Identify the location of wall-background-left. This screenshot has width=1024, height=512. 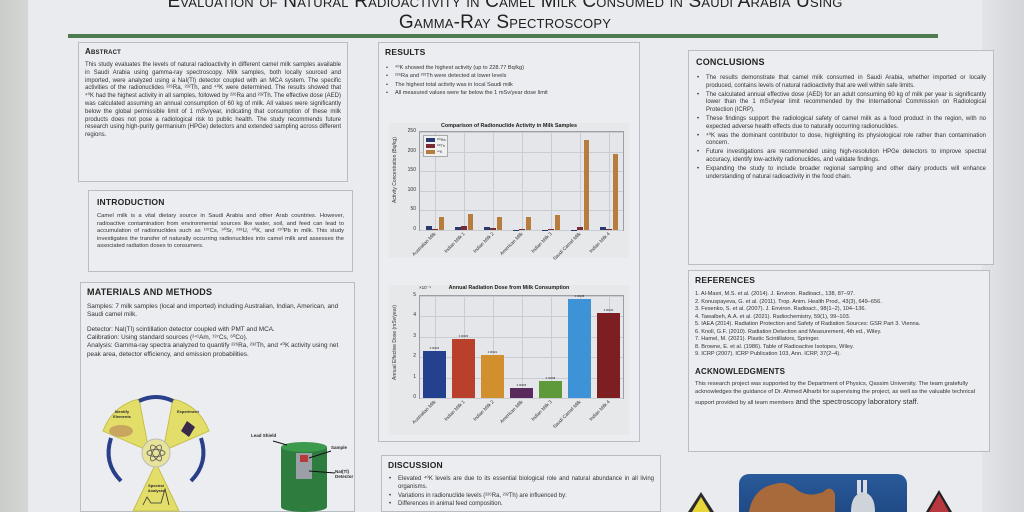
(15, 256).